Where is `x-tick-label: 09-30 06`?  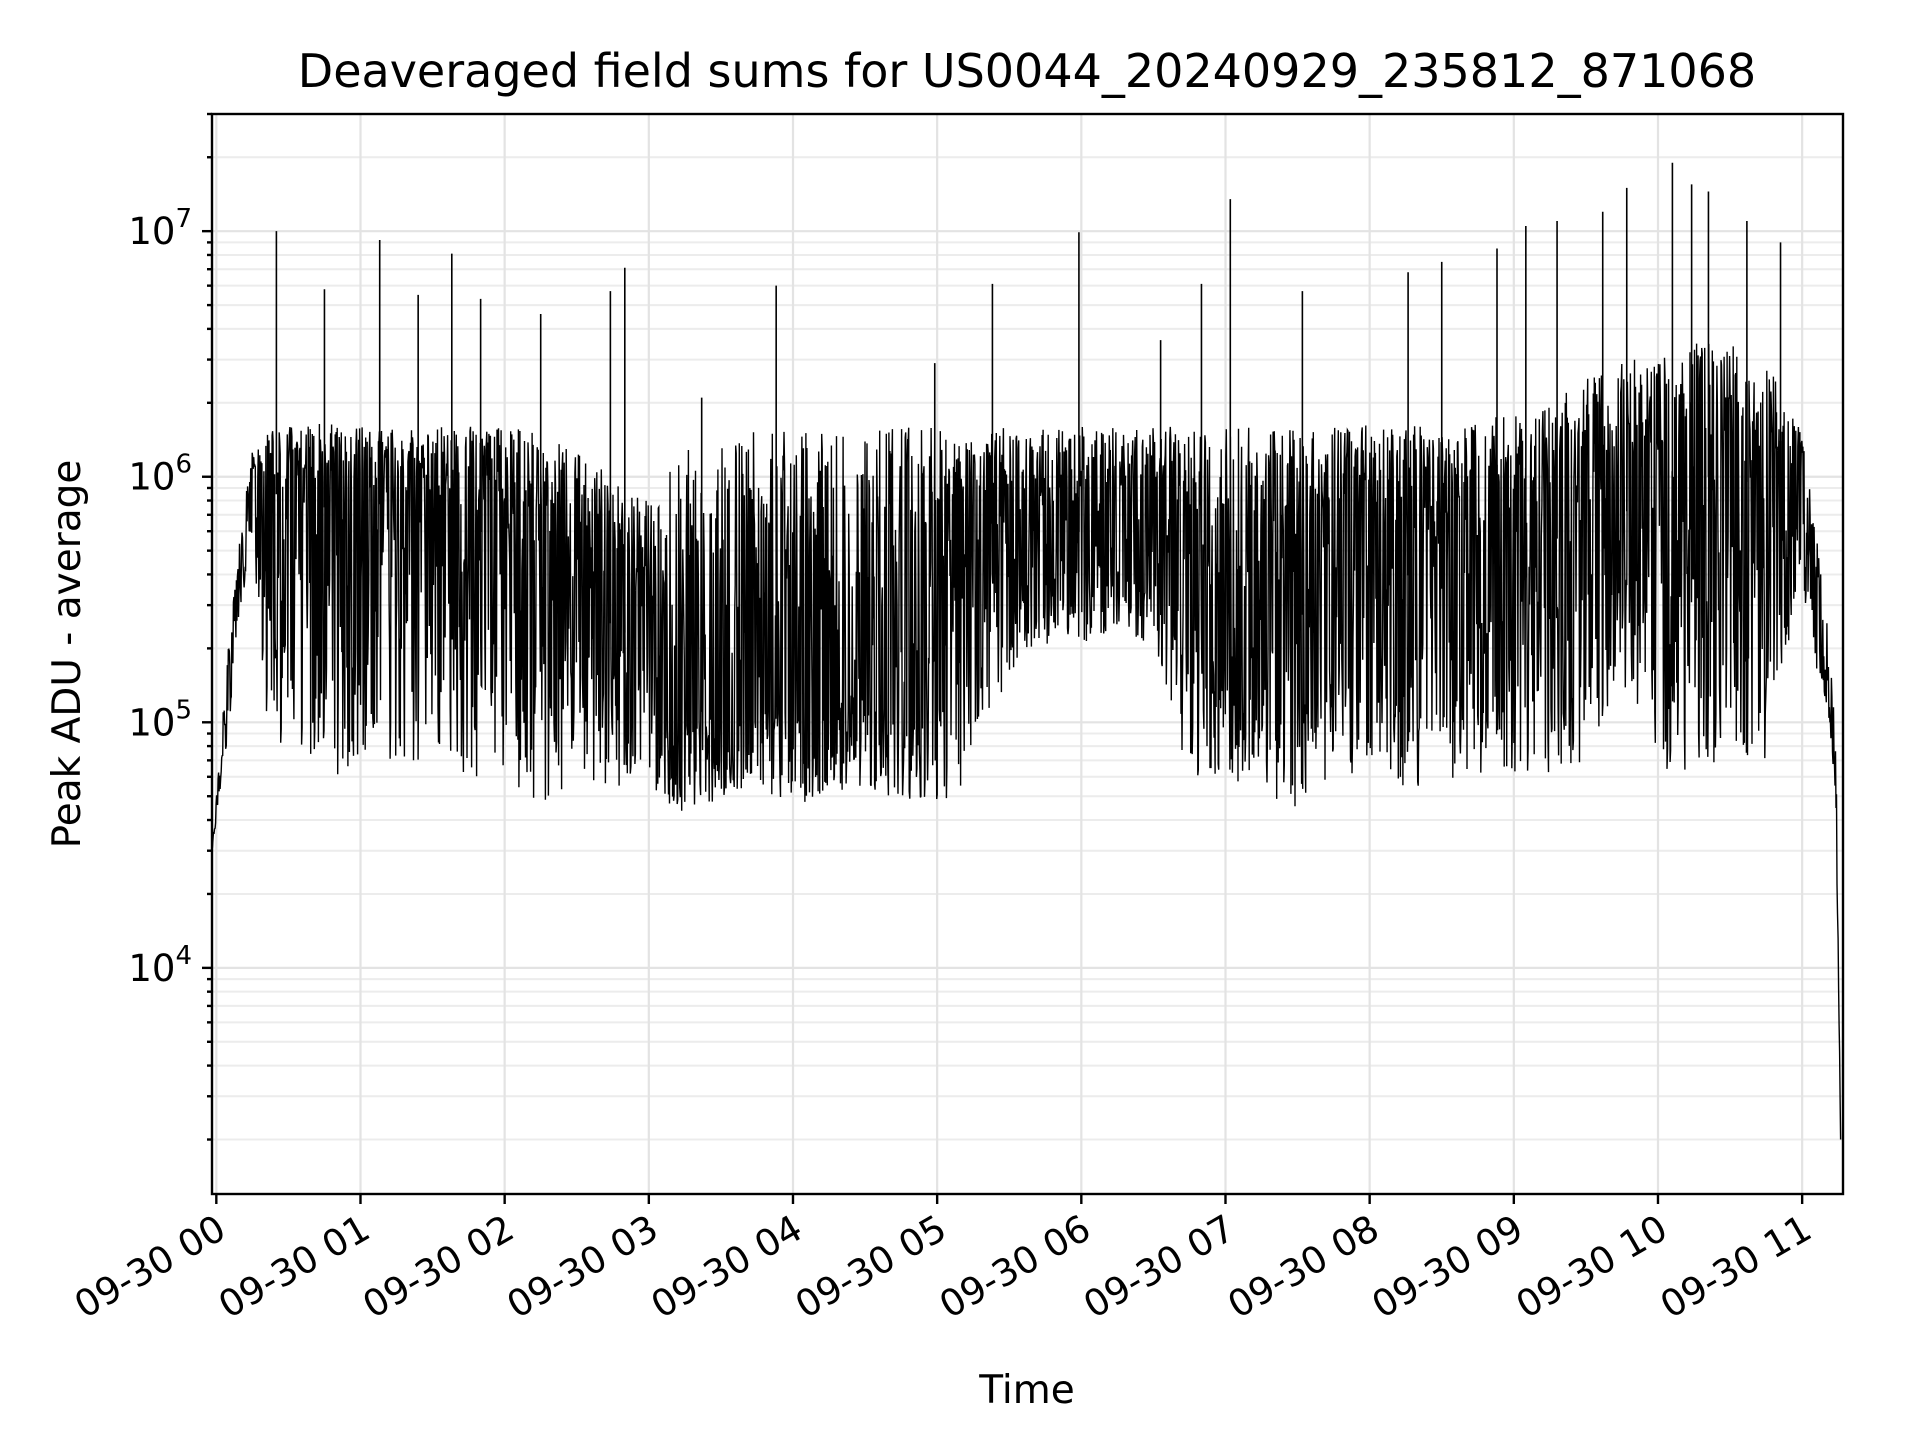 x-tick-label: 09-30 06 is located at coordinates (1015, 1267).